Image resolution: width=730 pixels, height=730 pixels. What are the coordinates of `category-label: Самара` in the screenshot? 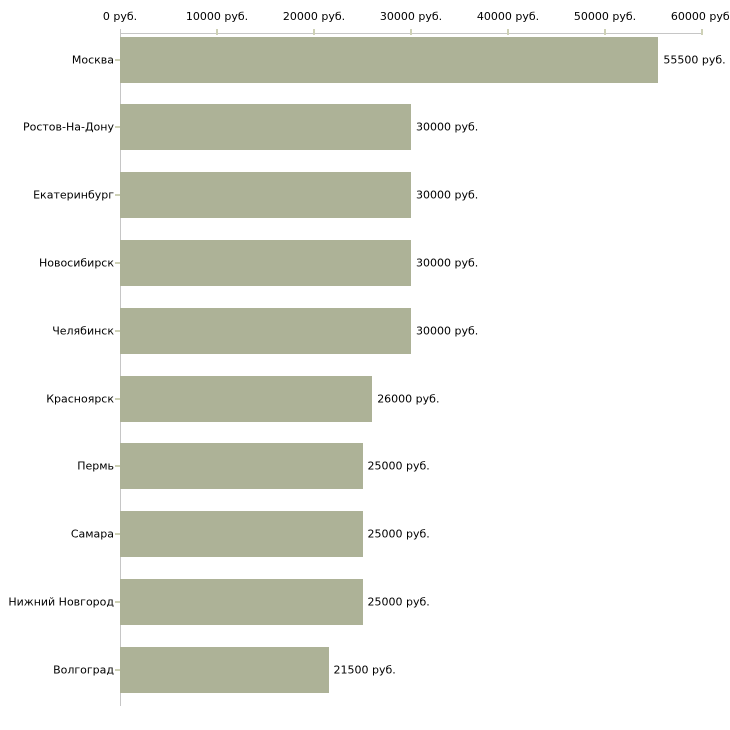 It's located at (92, 534).